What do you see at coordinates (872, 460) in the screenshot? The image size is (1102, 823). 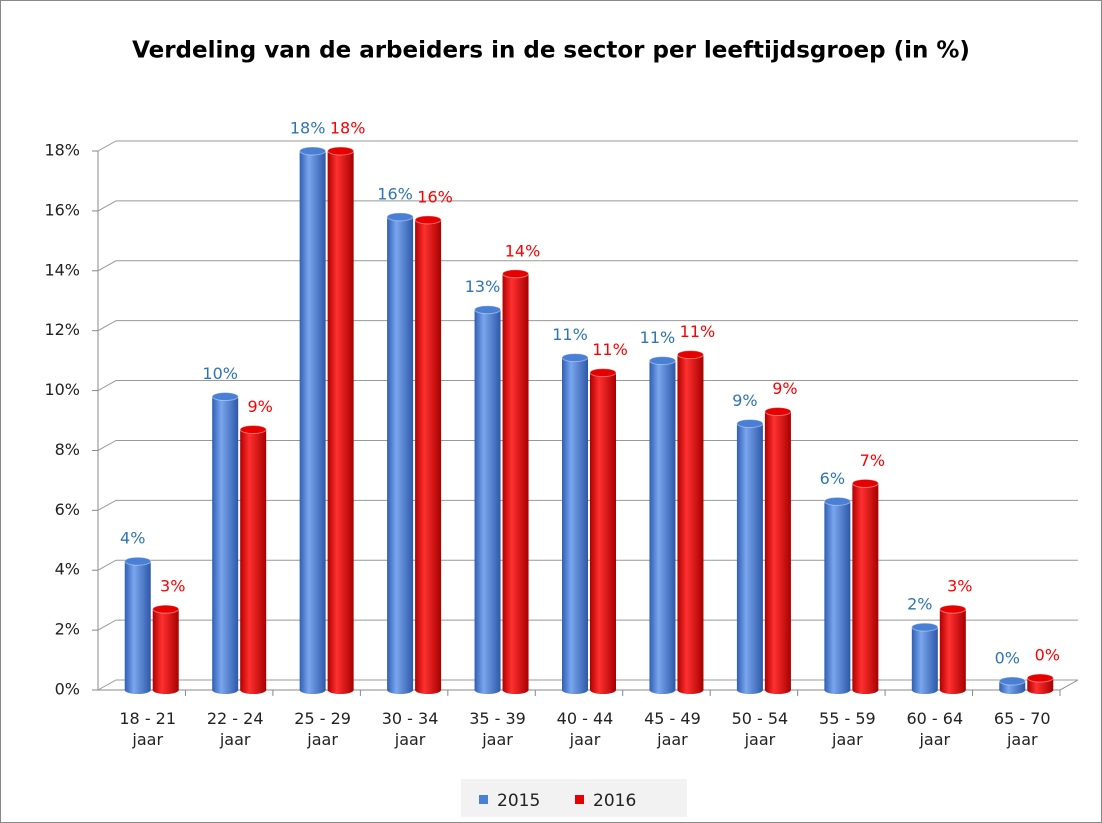 I see `data-label: 7%` at bounding box center [872, 460].